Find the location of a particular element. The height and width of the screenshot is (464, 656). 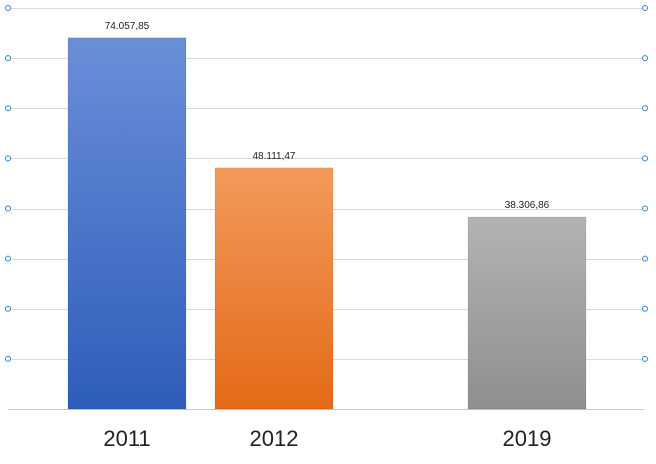

data-label-2011: 74.057,85 is located at coordinates (127, 26).